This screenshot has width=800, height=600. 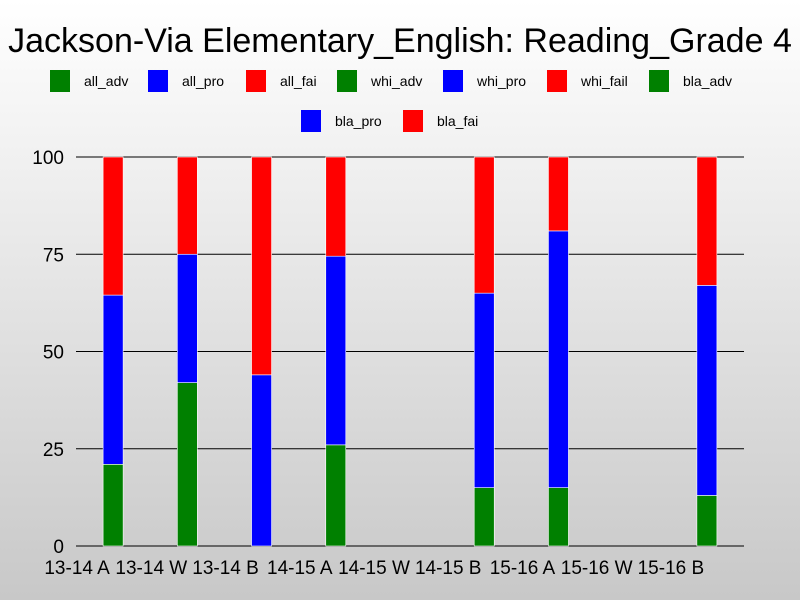 I want to click on y-axis: 0 25 50 75 100, so click(x=48, y=353).